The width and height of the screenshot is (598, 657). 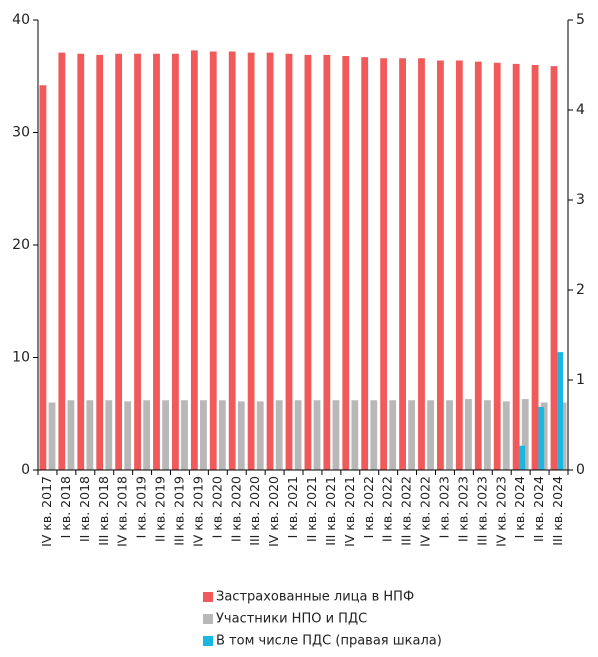 I want to click on y2-tick-label: 4, so click(x=580, y=110).